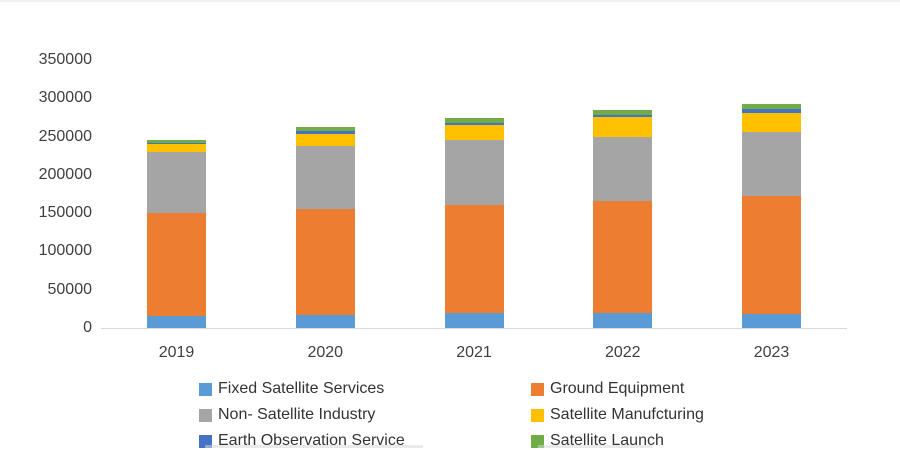 Image resolution: width=900 pixels, height=450 pixels. Describe the element at coordinates (771, 111) in the screenshot. I see `bar-segment-2023-earth-observation-service` at that location.